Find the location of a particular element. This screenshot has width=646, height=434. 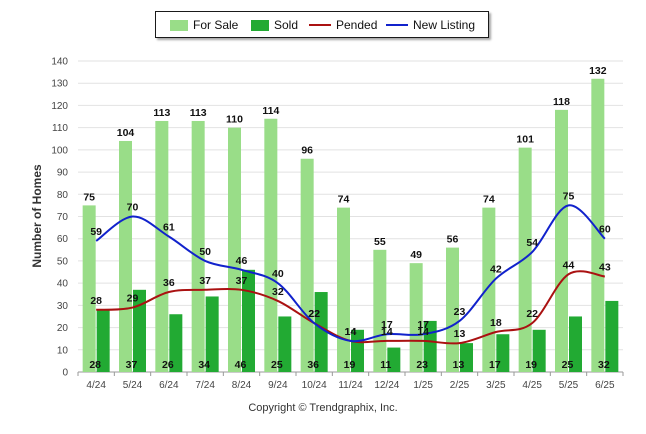

x-tick-label: 12/24 is located at coordinates (386, 385).